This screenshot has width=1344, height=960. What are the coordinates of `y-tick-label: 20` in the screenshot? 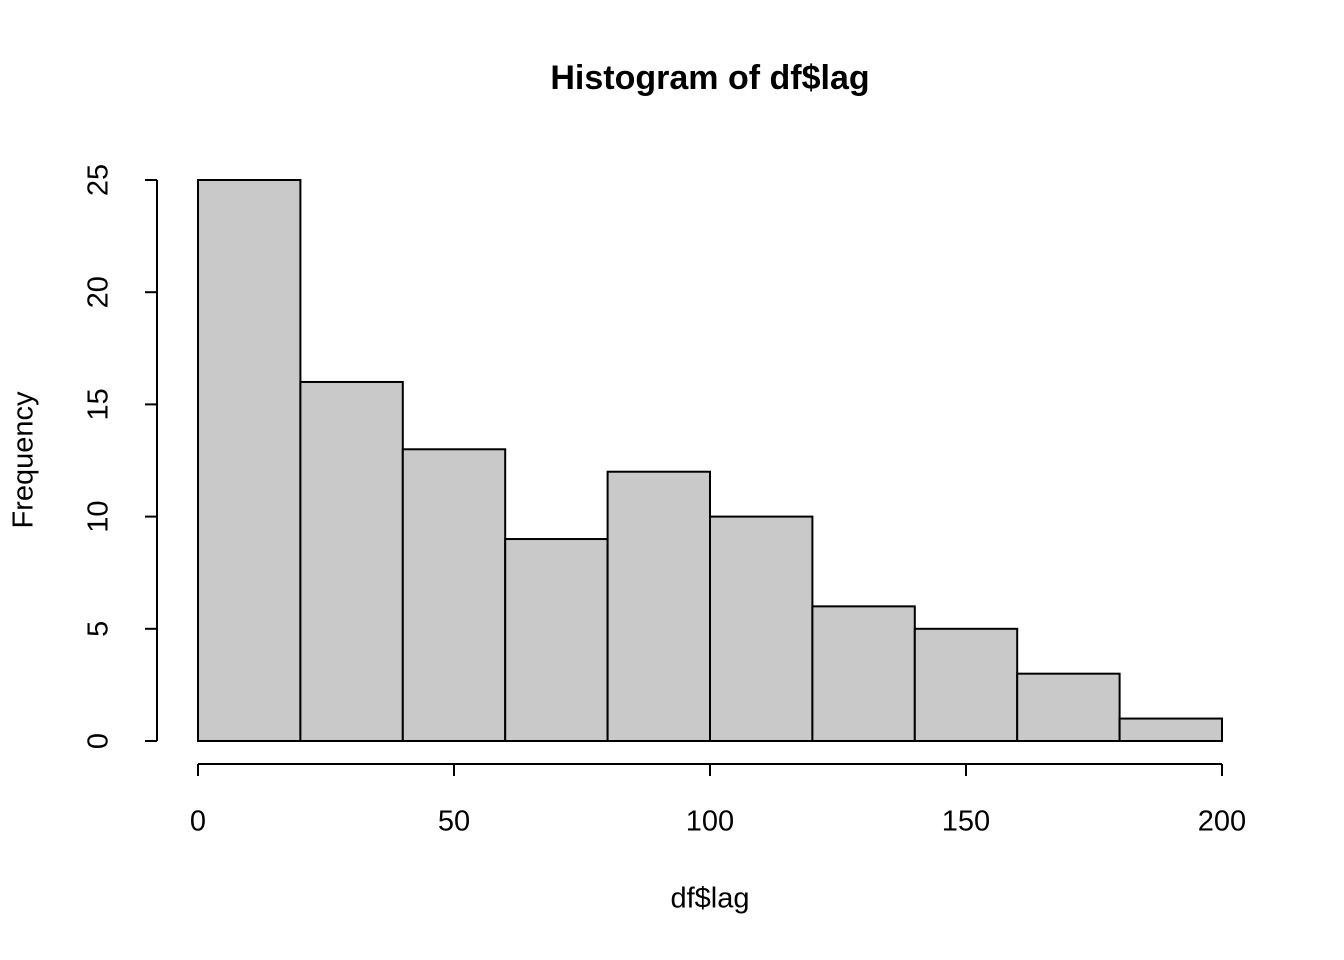 It's located at (99, 292).